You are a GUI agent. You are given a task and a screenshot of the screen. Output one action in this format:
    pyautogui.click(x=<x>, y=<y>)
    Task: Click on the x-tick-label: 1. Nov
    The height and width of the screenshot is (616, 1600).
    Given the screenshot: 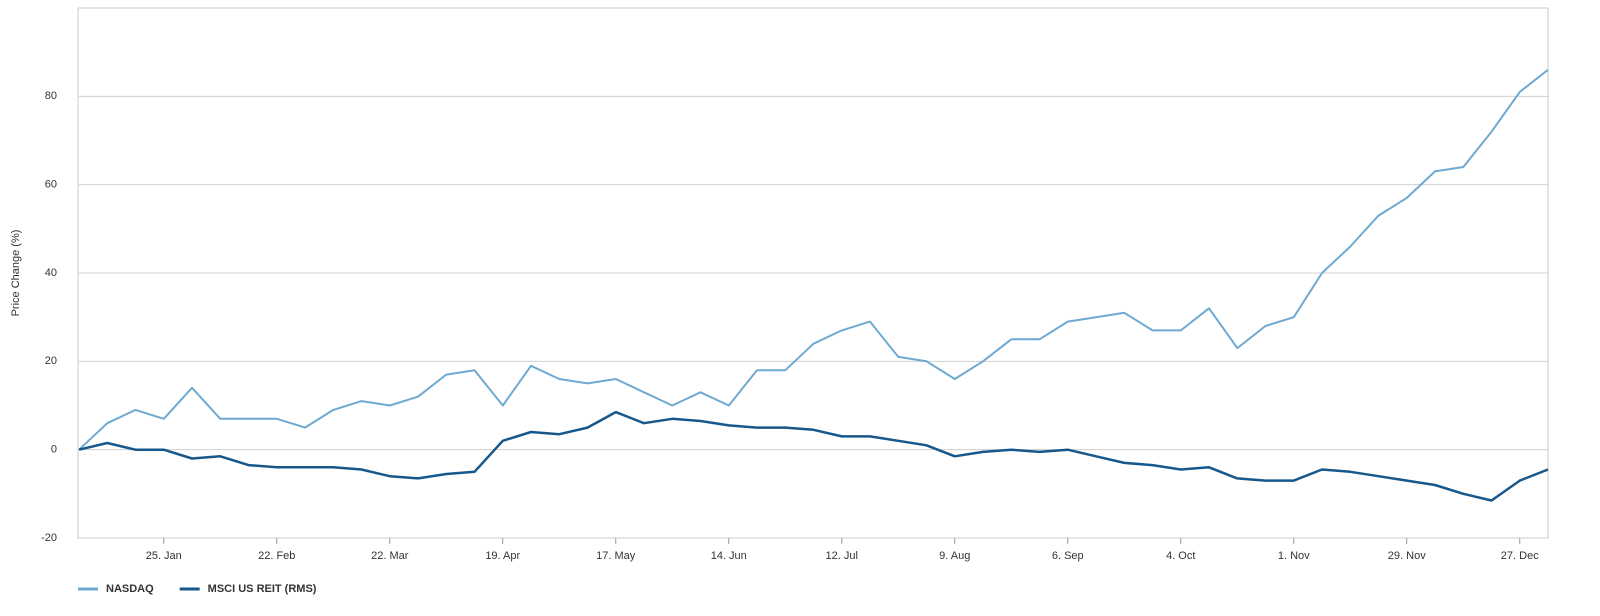 What is the action you would take?
    pyautogui.click(x=1294, y=556)
    